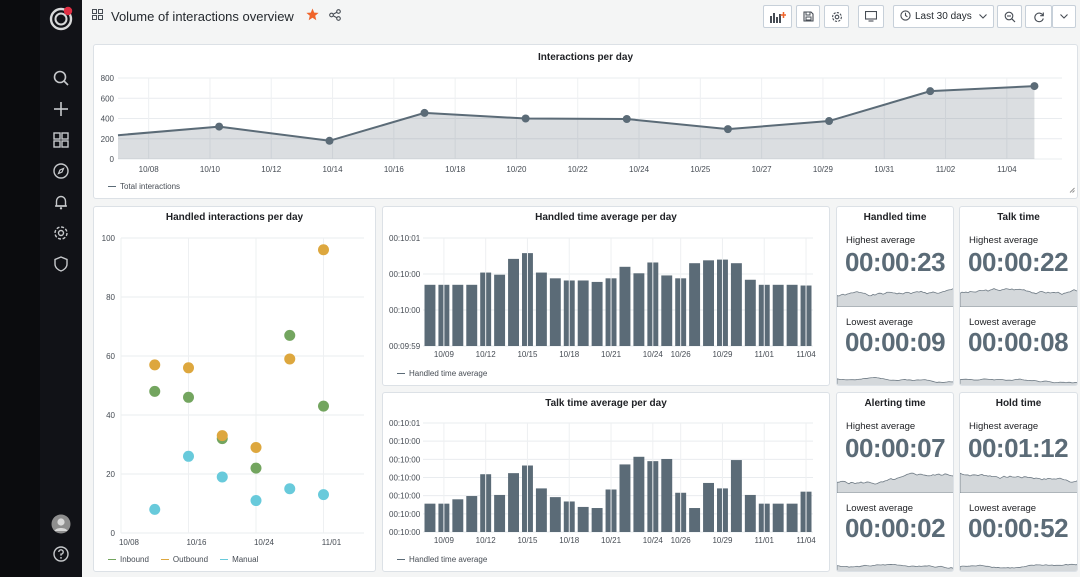 The image size is (1080, 577). I want to click on gear-icon, so click(61, 233).